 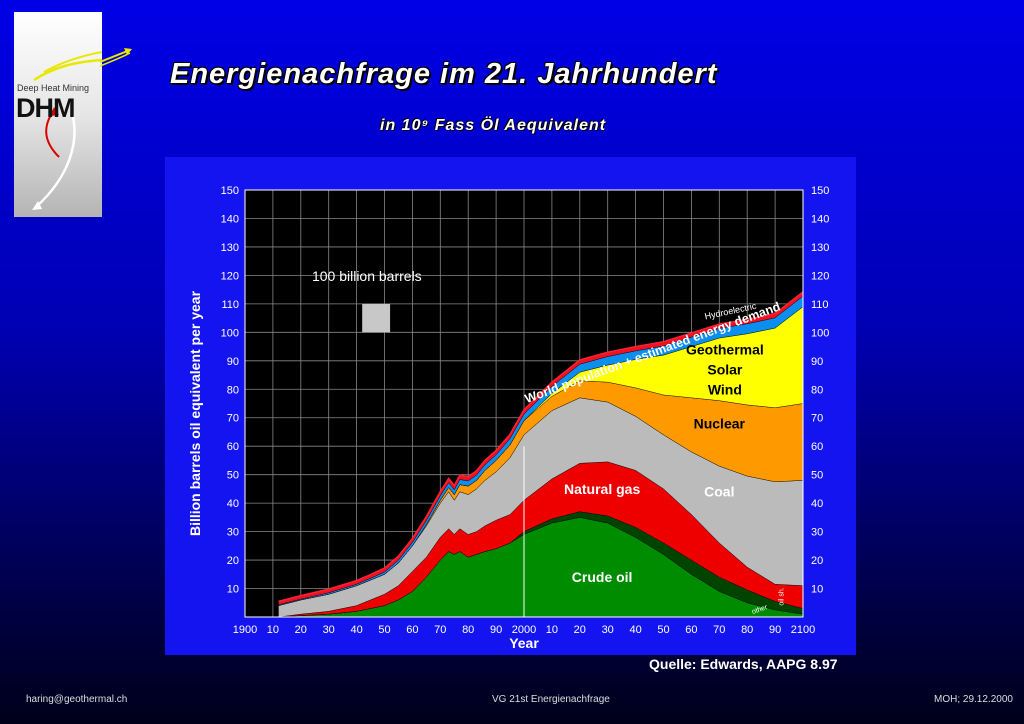 What do you see at coordinates (820, 333) in the screenshot?
I see `y-tick-label-right: 100` at bounding box center [820, 333].